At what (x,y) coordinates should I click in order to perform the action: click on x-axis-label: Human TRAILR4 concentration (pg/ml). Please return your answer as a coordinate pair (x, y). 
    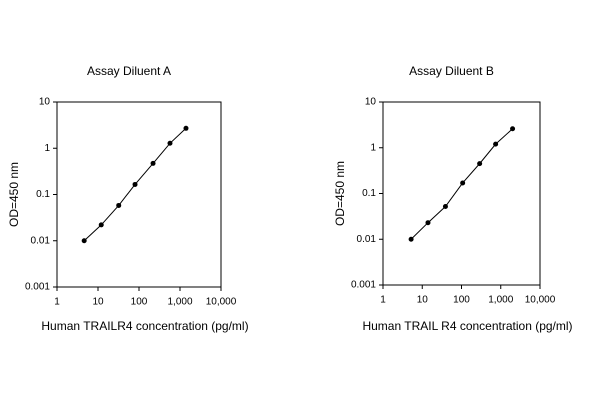
    Looking at the image, I should click on (144, 326).